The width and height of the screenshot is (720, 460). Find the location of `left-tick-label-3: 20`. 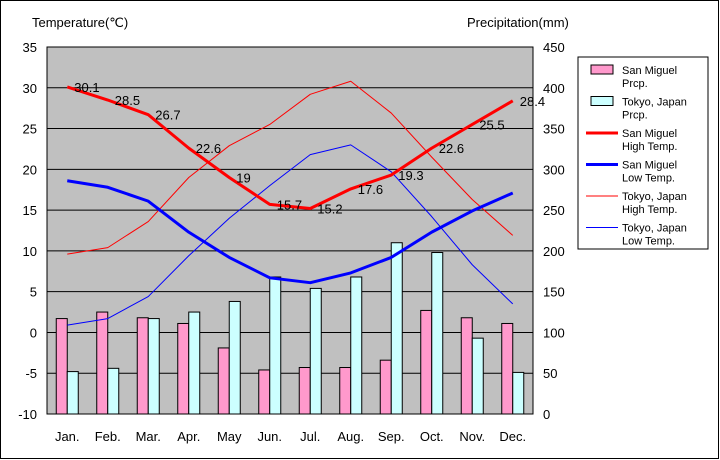

left-tick-label-3: 20 is located at coordinates (30, 169).